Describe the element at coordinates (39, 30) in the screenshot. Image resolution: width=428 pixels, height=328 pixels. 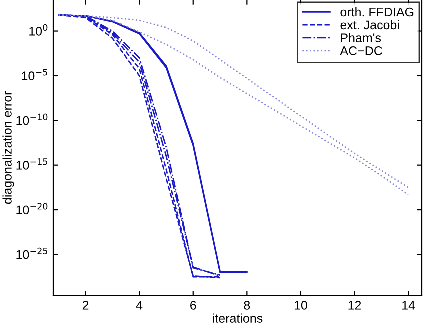
I see `y-tick-label: 10$^{0}$` at that location.